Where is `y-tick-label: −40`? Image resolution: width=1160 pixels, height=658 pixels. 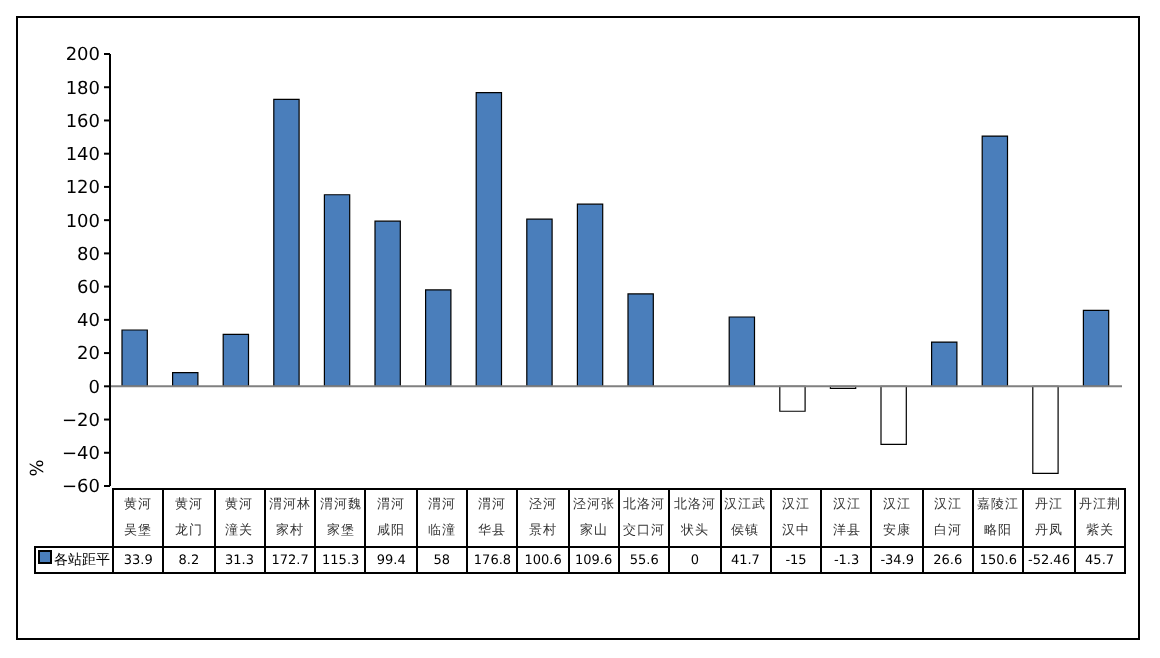 y-tick-label: −40 is located at coordinates (81, 455).